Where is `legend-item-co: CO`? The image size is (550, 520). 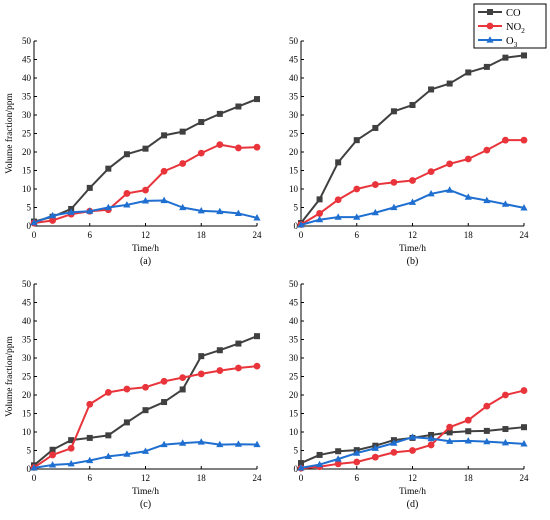 legend-item-co: CO is located at coordinates (499, 13).